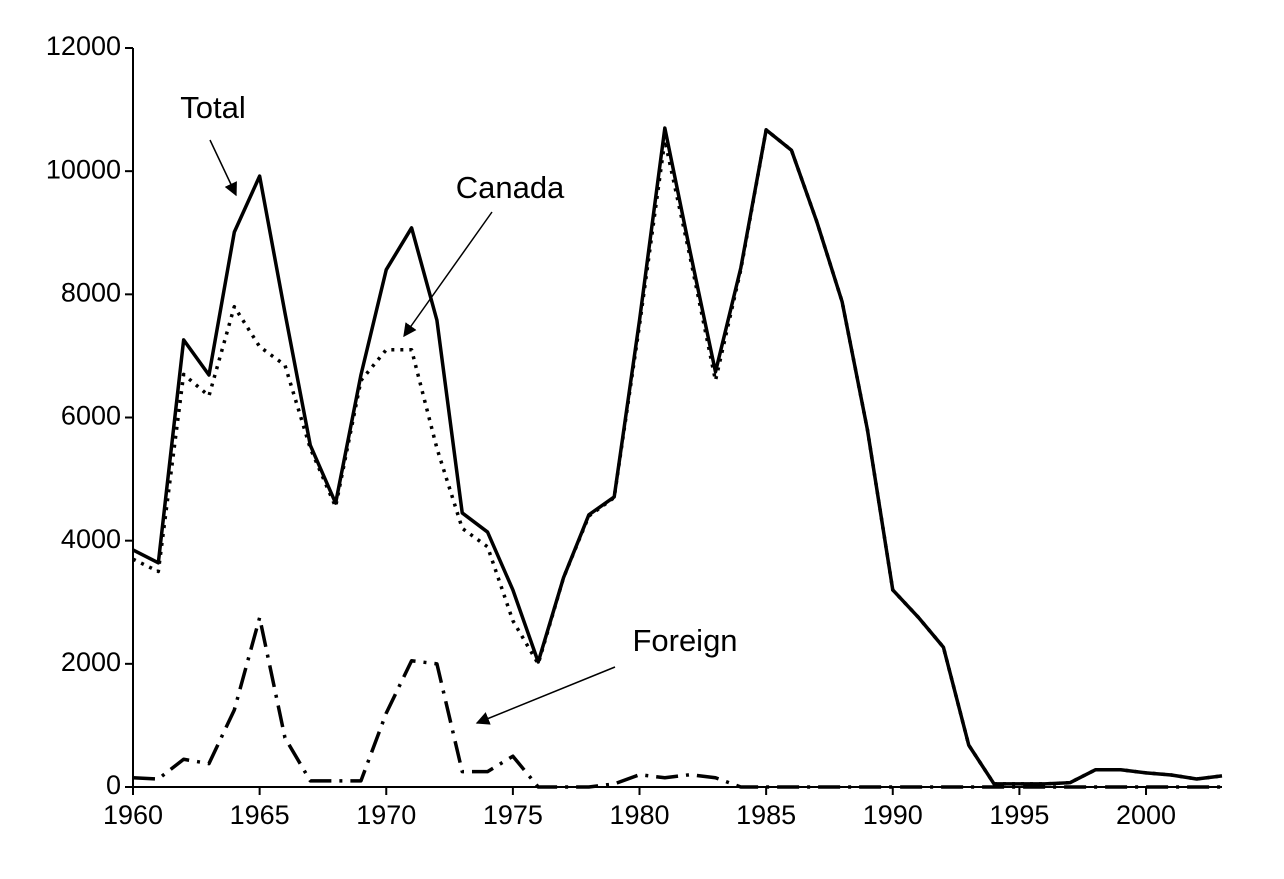 This screenshot has width=1284, height=879. I want to click on y-tick-label: 6000, so click(91, 416).